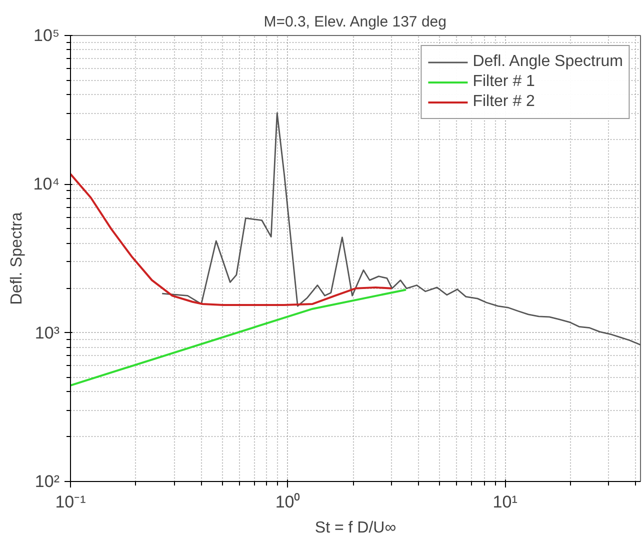 This screenshot has height=541, width=642. I want to click on legend-label: Filter # 2, so click(503, 102).